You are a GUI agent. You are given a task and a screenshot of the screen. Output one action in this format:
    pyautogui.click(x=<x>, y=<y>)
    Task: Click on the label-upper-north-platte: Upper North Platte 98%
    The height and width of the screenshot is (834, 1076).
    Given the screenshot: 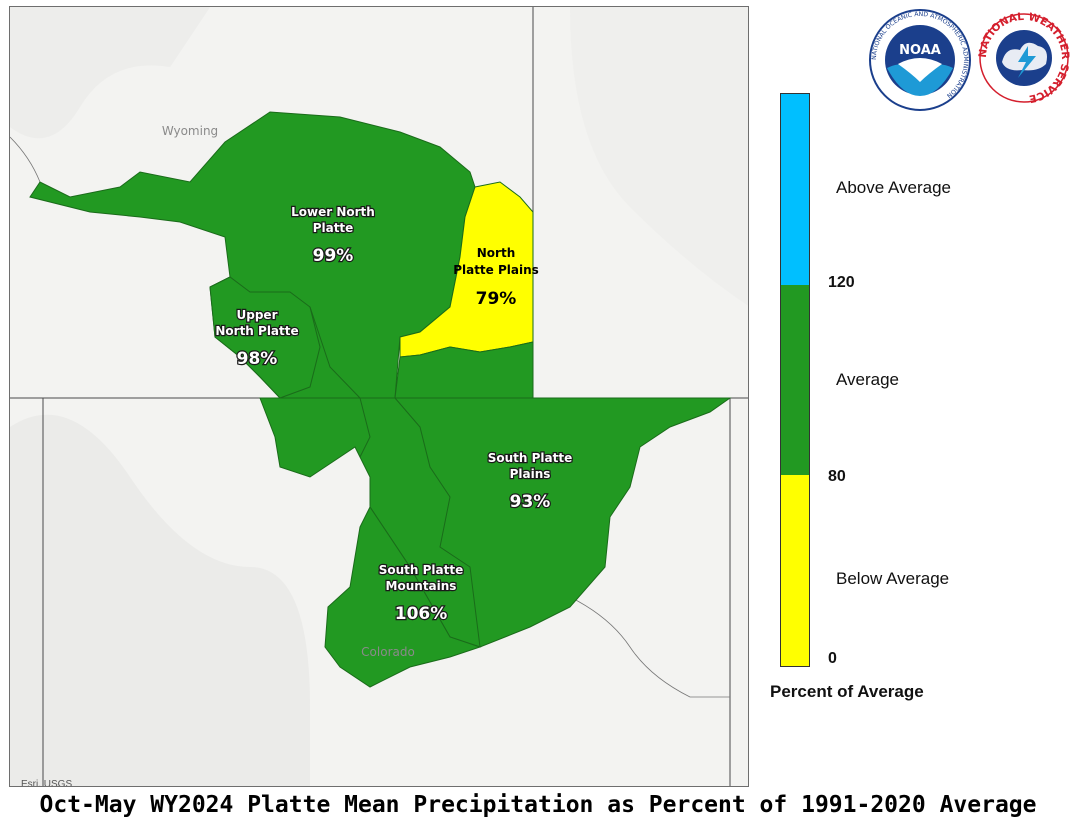 What is the action you would take?
    pyautogui.click(x=257, y=338)
    